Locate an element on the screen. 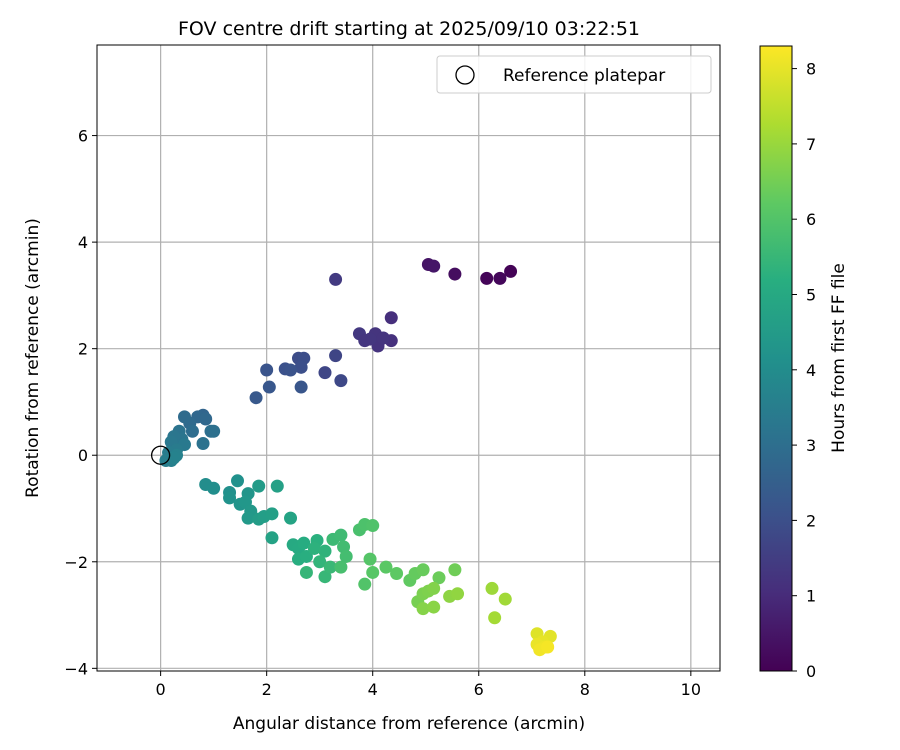  colorbar-tick-label: 7 is located at coordinates (811, 144).